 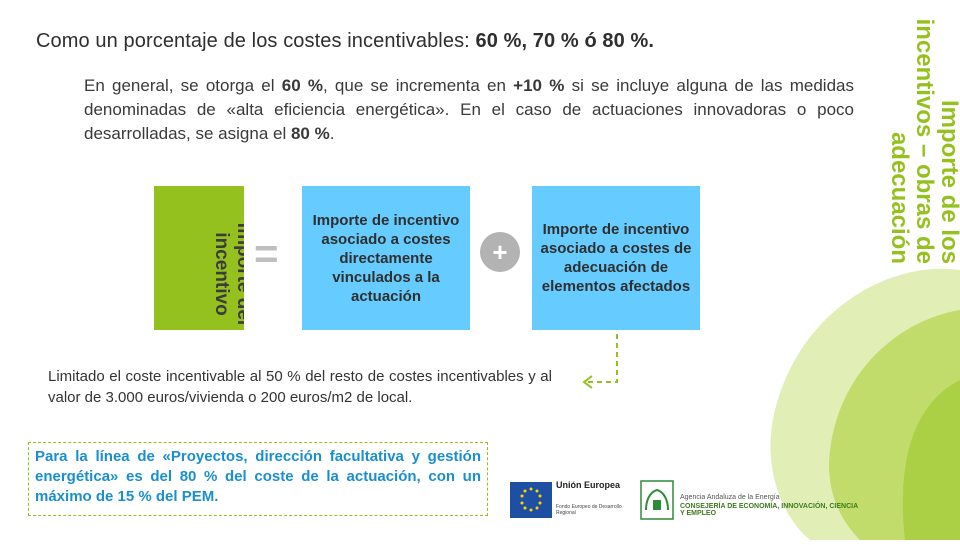 I want to click on heading-values: 60 %, 70 % ó 80 %., so click(x=565, y=41).